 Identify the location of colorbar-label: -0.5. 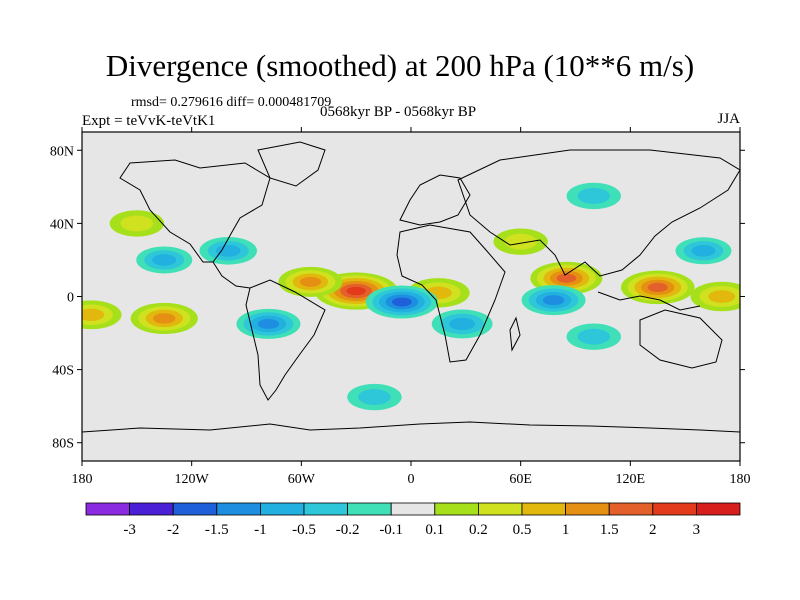
(304, 530).